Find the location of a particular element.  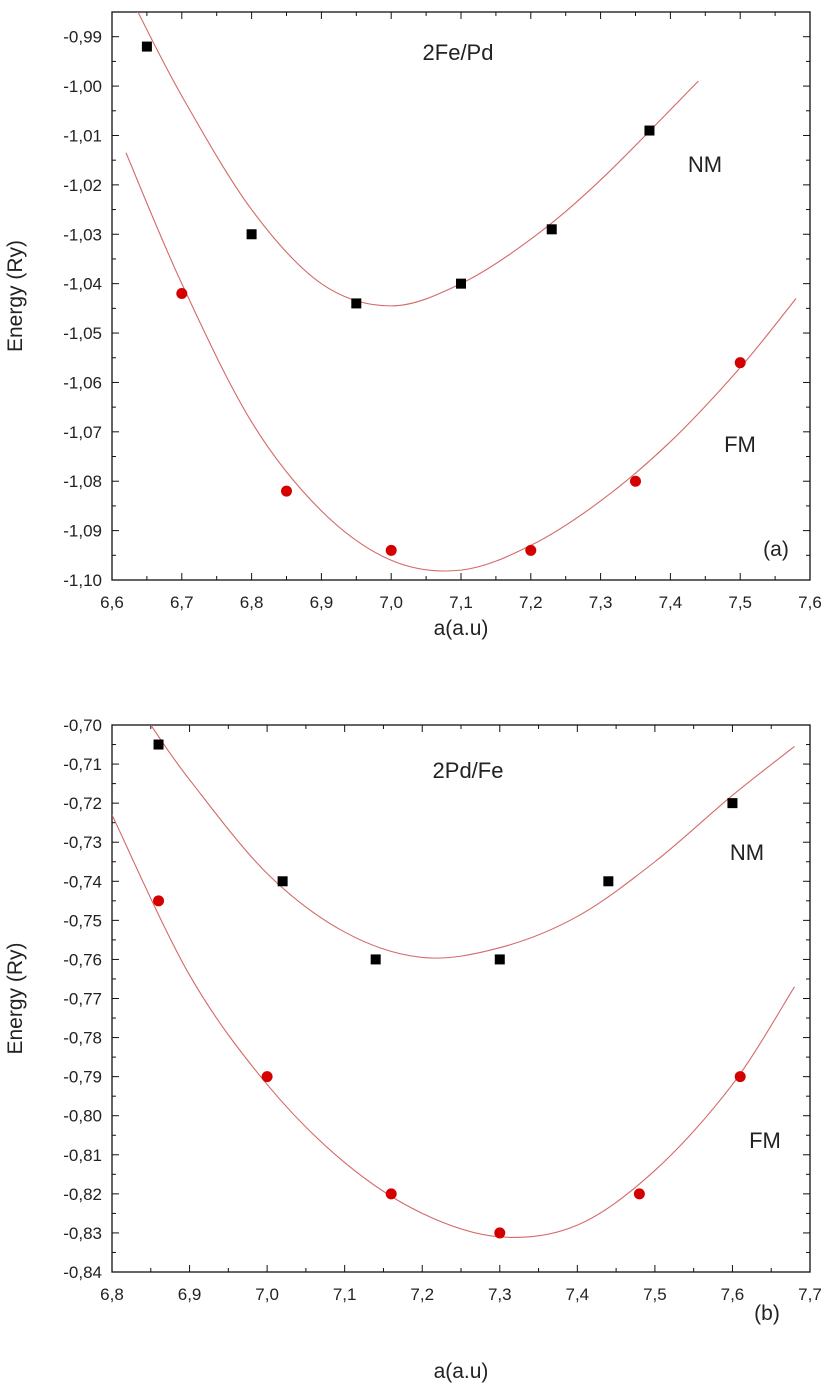

y-tick-label: -0,83 is located at coordinates (82, 1233).